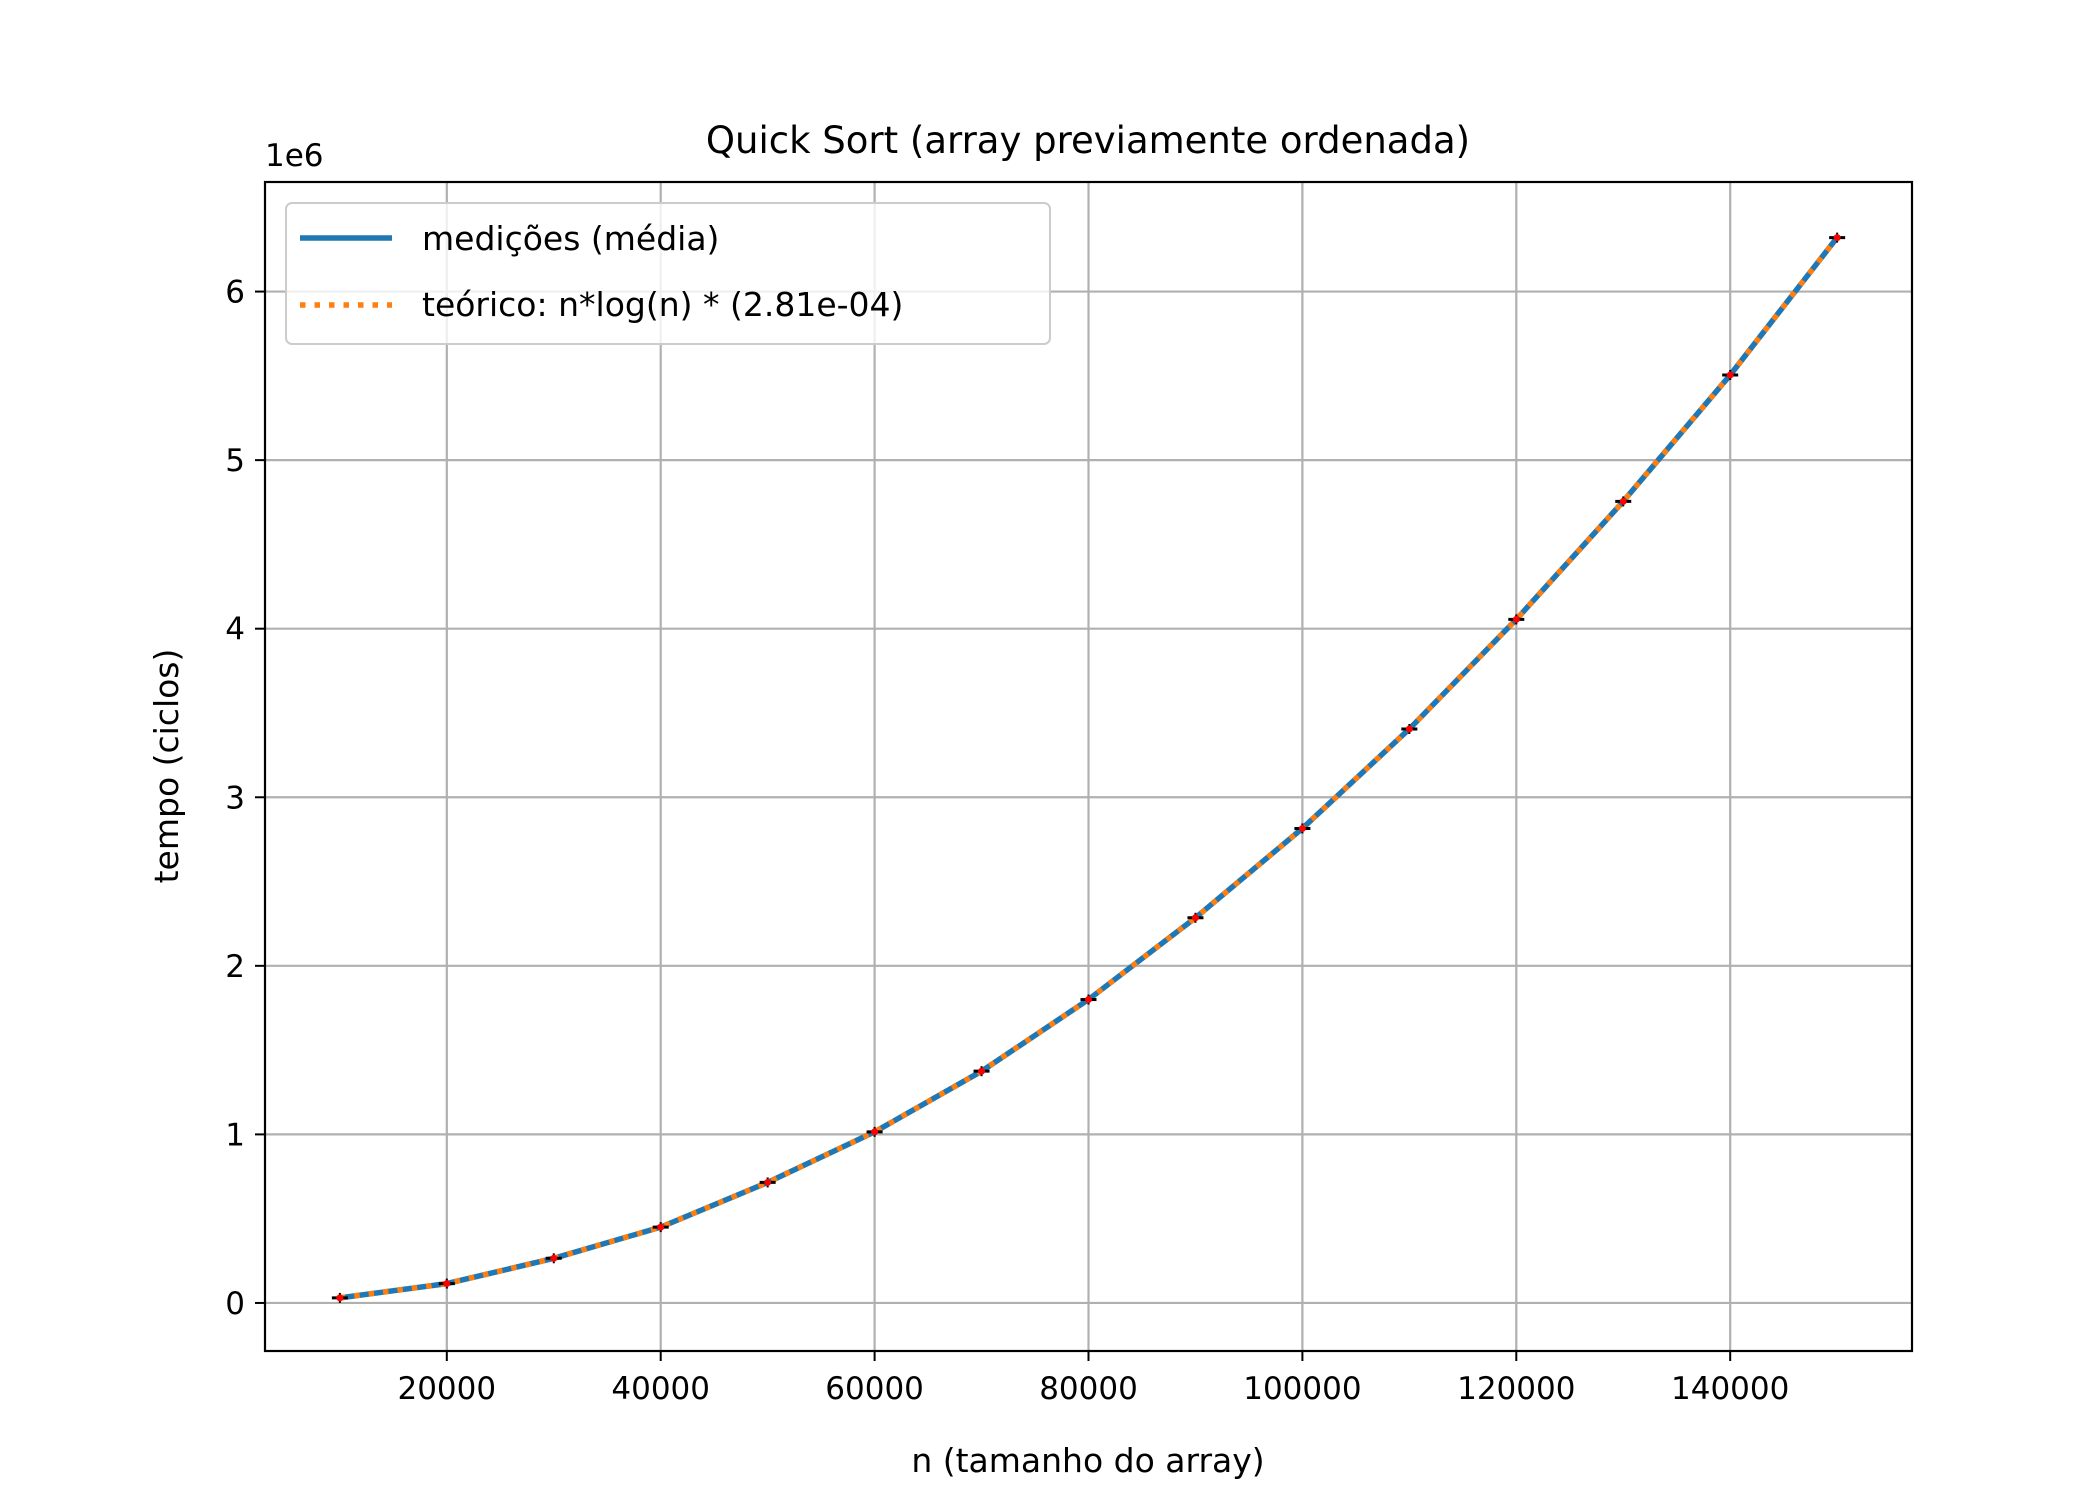 Image resolution: width=2100 pixels, height=1500 pixels. What do you see at coordinates (570, 238) in the screenshot?
I see `legend-label-measured: medições (média)` at bounding box center [570, 238].